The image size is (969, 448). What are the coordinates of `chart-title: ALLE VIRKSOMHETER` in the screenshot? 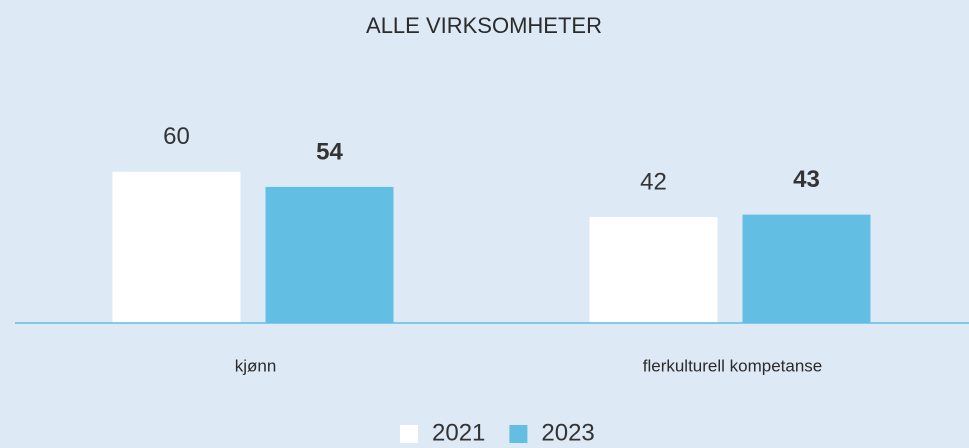 It's located at (484, 25).